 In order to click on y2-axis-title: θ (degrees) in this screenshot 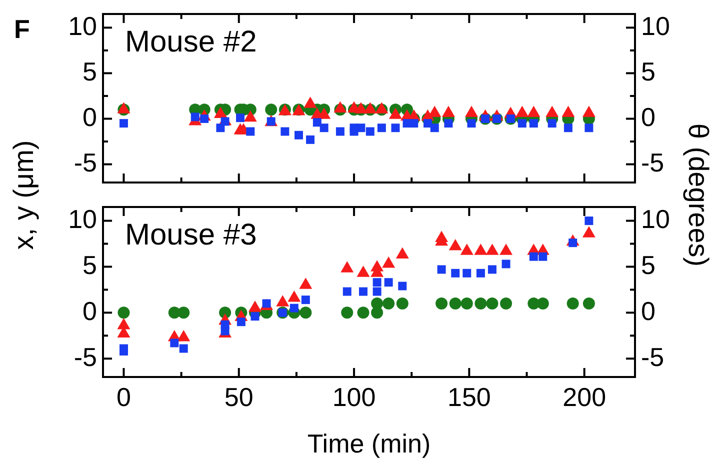, I will do `click(698, 195)`.